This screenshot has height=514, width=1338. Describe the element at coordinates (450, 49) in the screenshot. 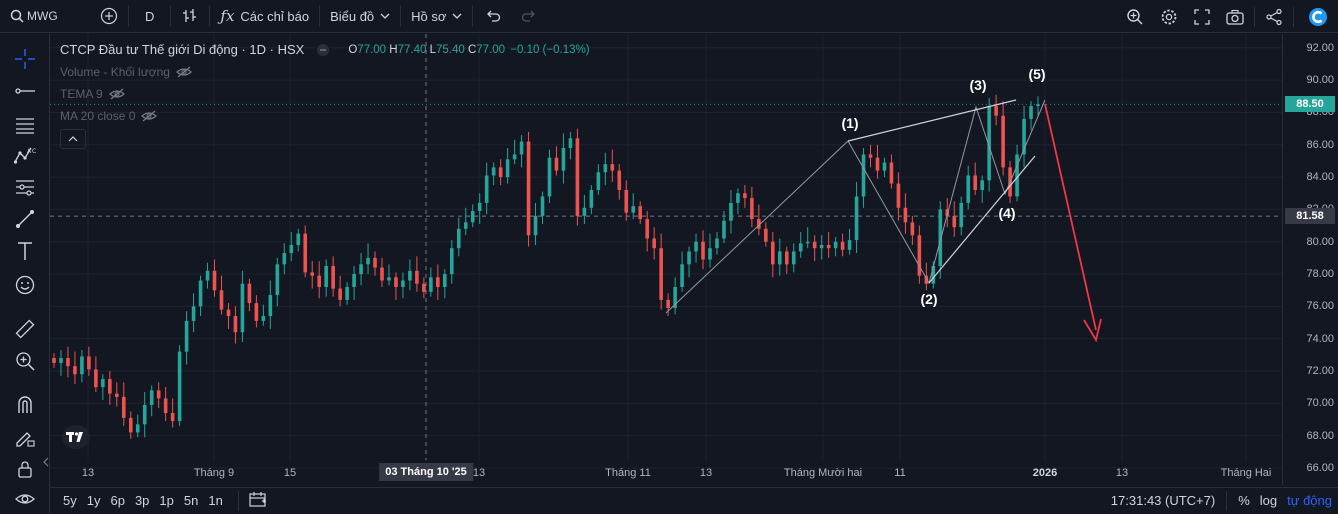

I see `low-value: 75.40` at that location.